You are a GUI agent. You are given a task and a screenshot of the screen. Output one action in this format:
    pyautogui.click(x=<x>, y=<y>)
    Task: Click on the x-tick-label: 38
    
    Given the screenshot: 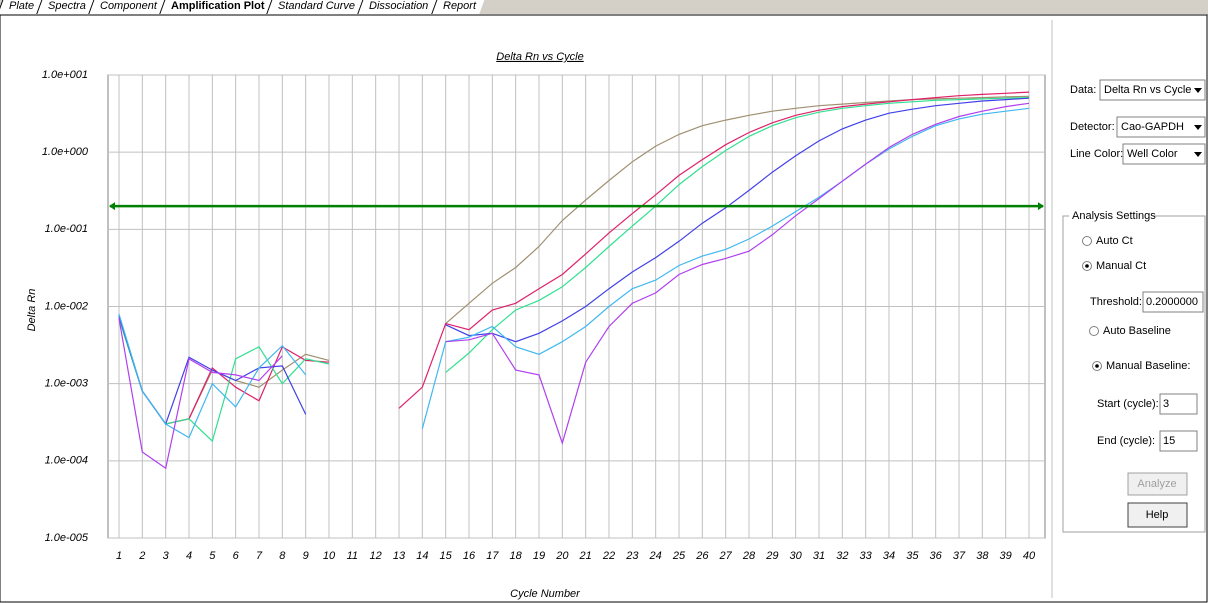 What is the action you would take?
    pyautogui.click(x=982, y=556)
    